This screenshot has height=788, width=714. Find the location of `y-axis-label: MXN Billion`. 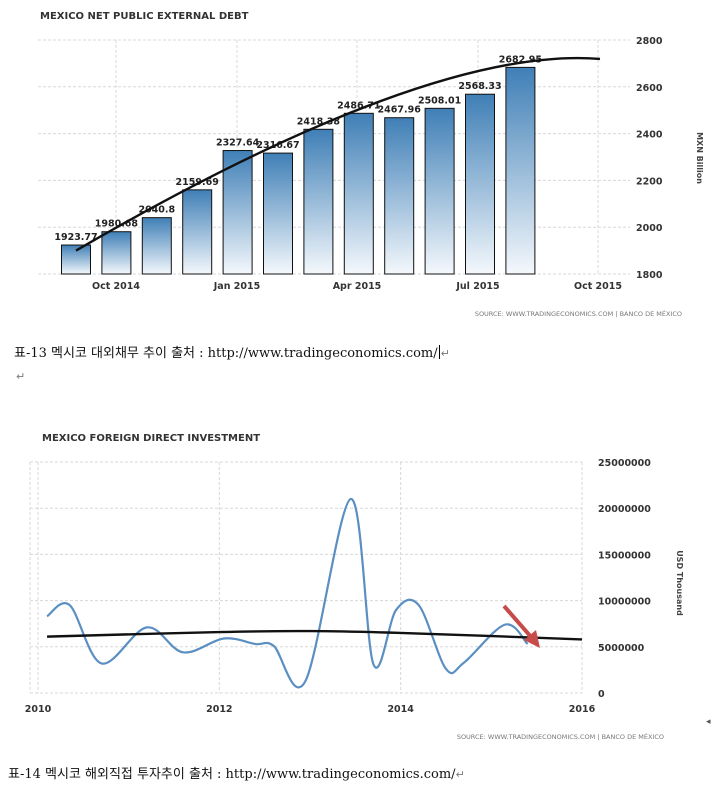

y-axis-label: MXN Billion is located at coordinates (699, 158).